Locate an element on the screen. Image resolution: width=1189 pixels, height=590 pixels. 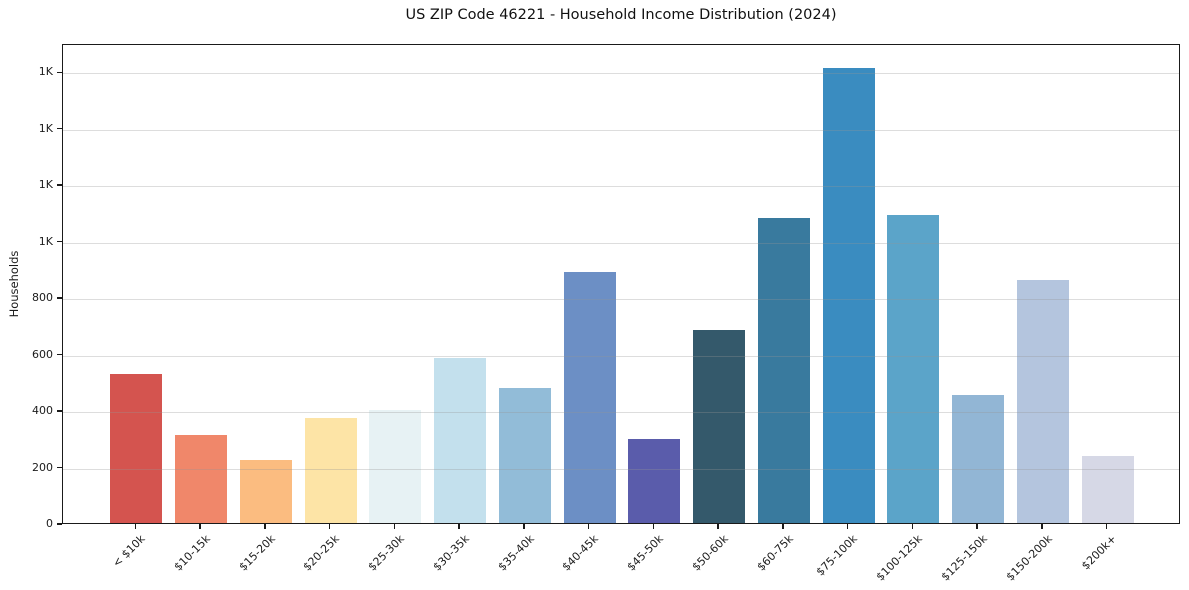
x-tick-label: $30-35k is located at coordinates (451, 553).